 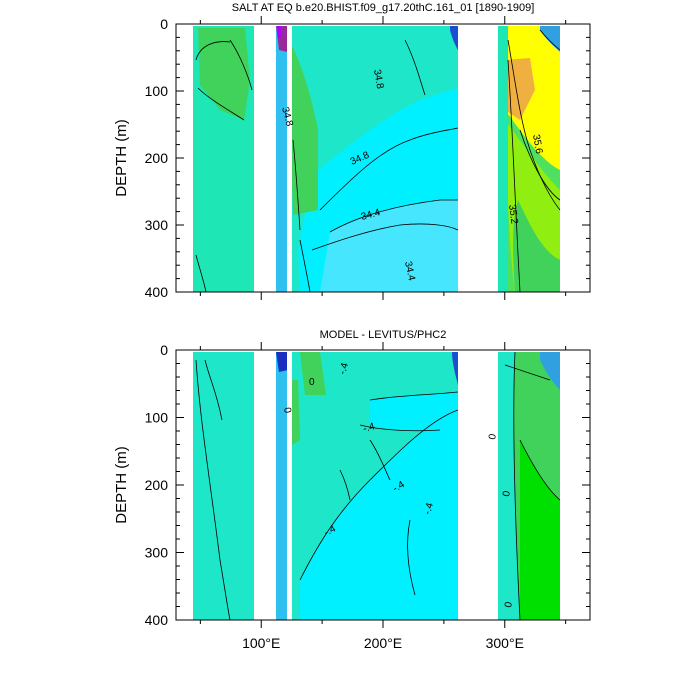 I want to click on top-indian-contour, so click(x=224, y=80).